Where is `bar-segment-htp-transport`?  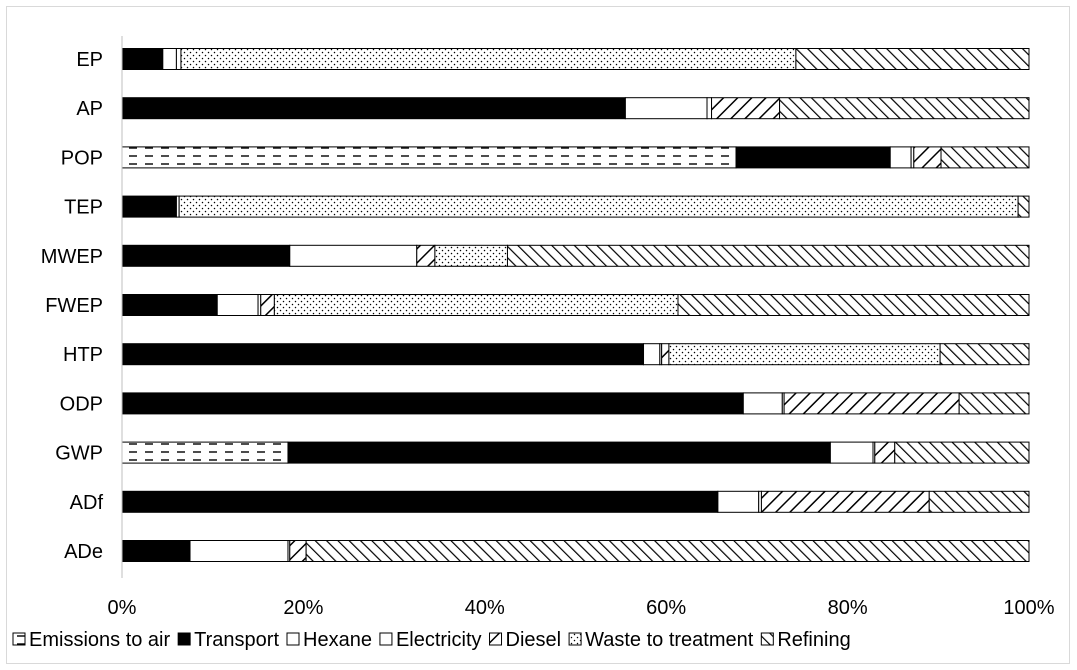
bar-segment-htp-transport is located at coordinates (383, 354).